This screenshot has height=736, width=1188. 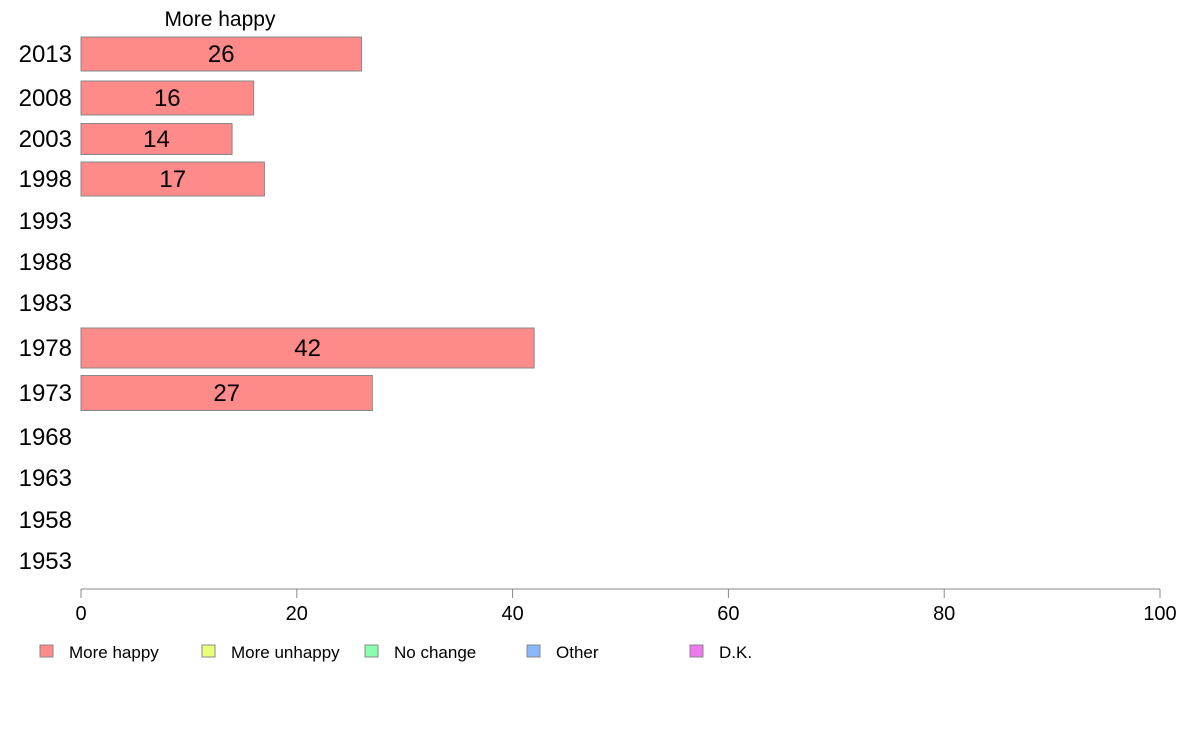 What do you see at coordinates (80, 614) in the screenshot?
I see `x-tick-label: 0` at bounding box center [80, 614].